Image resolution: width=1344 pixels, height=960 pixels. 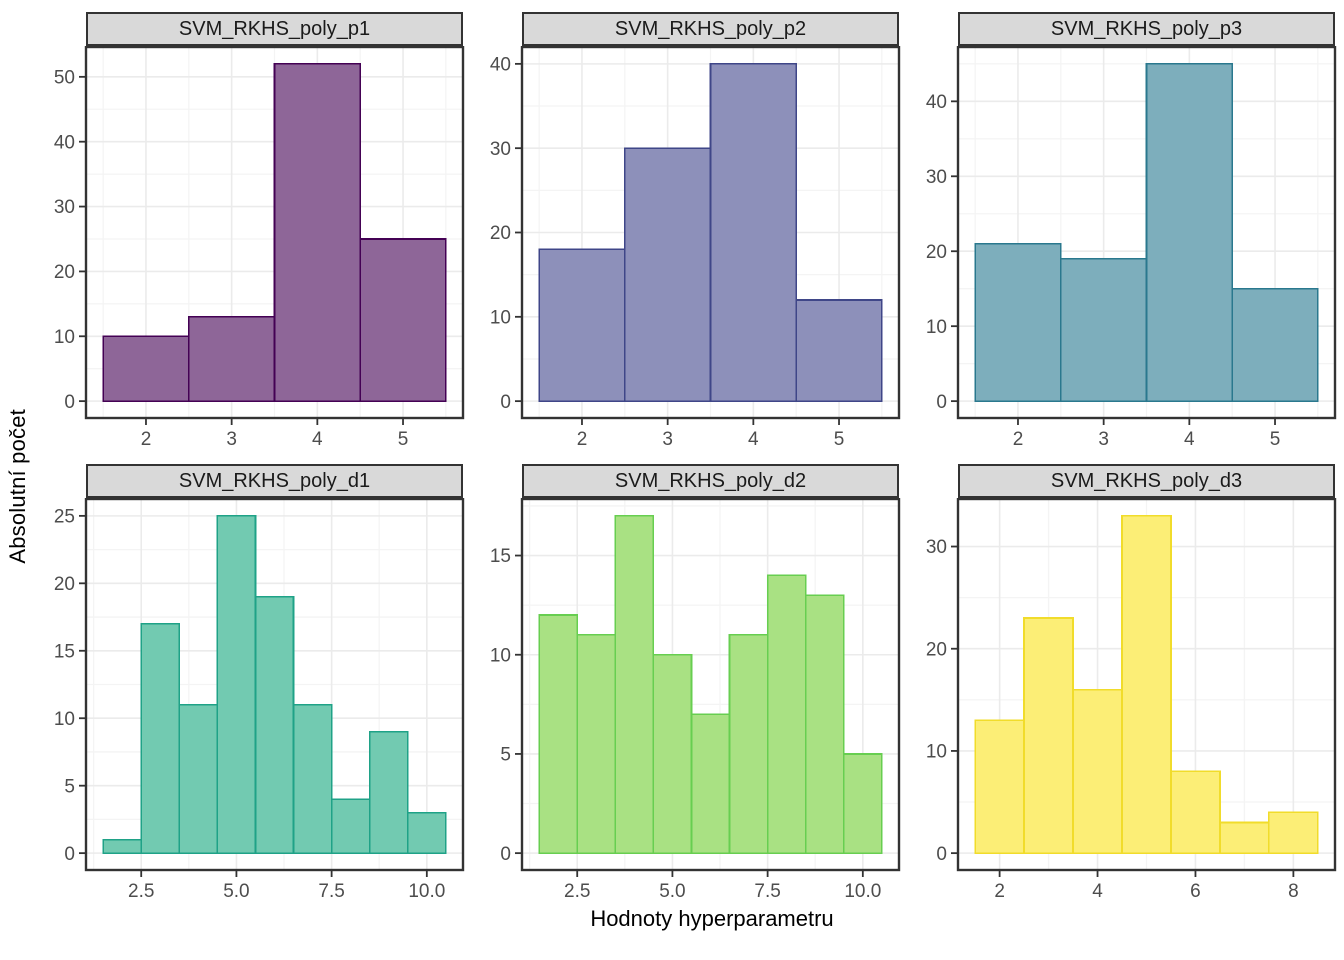 I want to click on facet-strip: SVM_RKHS_poly_d2, so click(x=710, y=481).